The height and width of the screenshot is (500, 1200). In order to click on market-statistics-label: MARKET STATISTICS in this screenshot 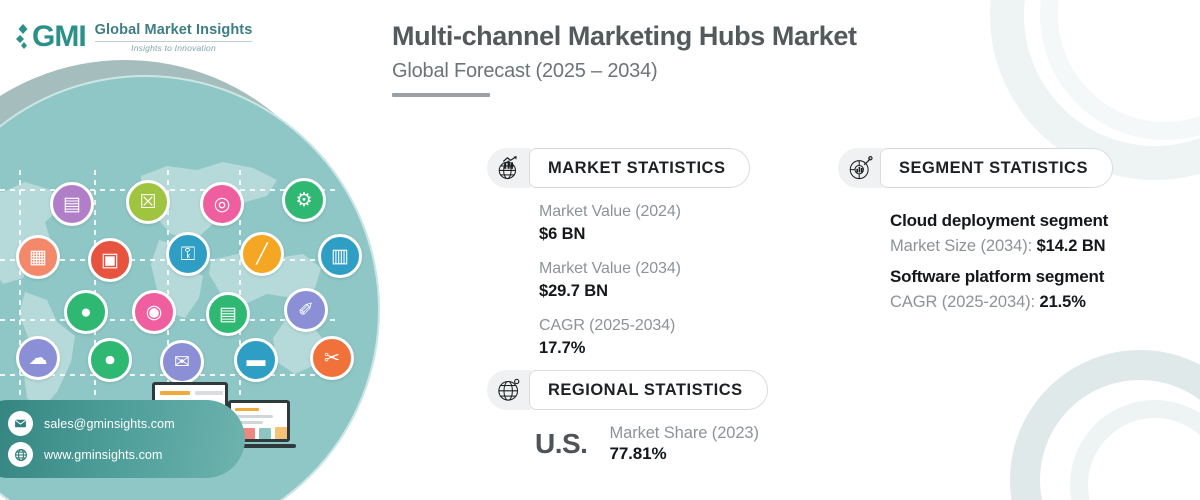, I will do `click(640, 168)`.